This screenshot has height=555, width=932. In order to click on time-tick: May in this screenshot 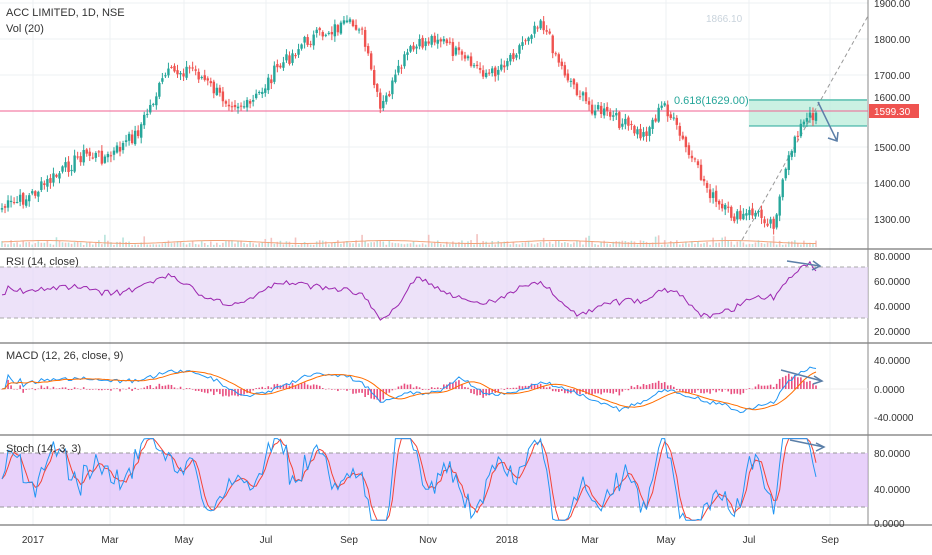, I will do `click(666, 540)`.